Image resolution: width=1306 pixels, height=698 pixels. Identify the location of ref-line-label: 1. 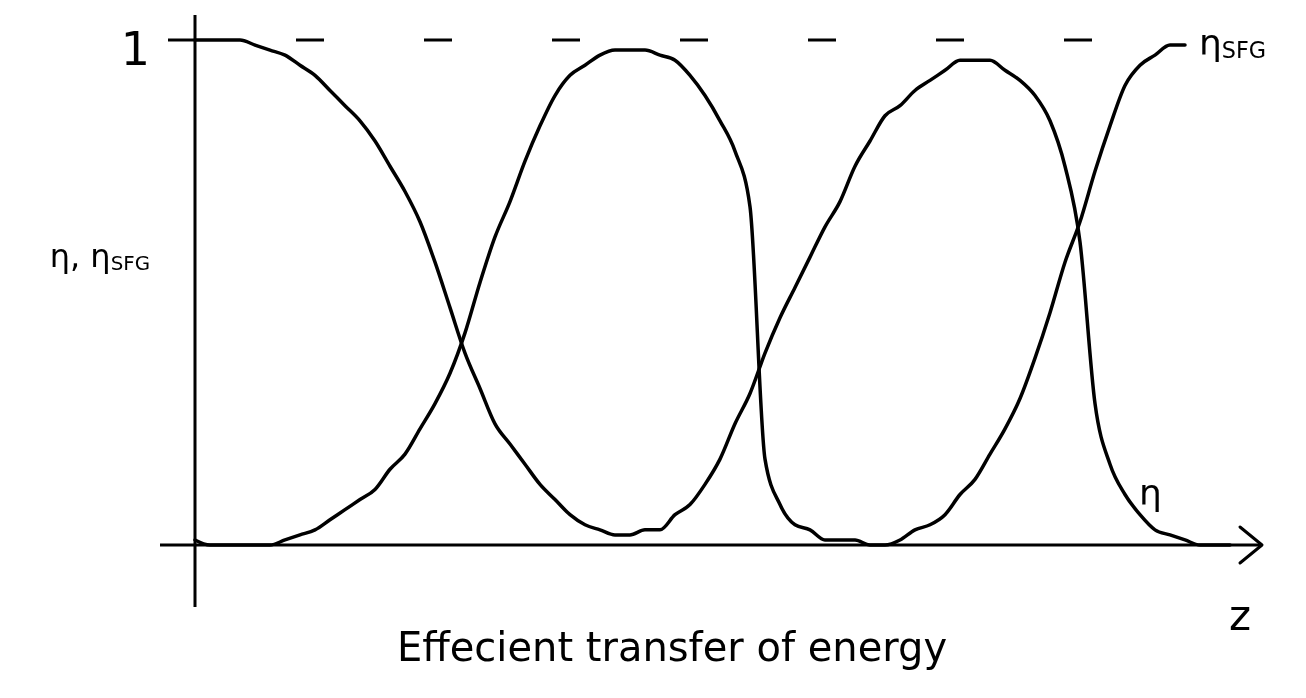
(135, 48).